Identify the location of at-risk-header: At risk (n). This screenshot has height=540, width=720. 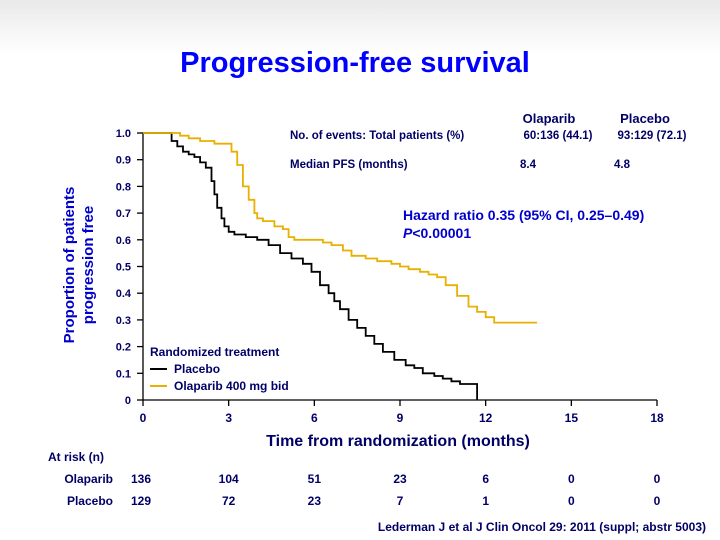
(76, 457).